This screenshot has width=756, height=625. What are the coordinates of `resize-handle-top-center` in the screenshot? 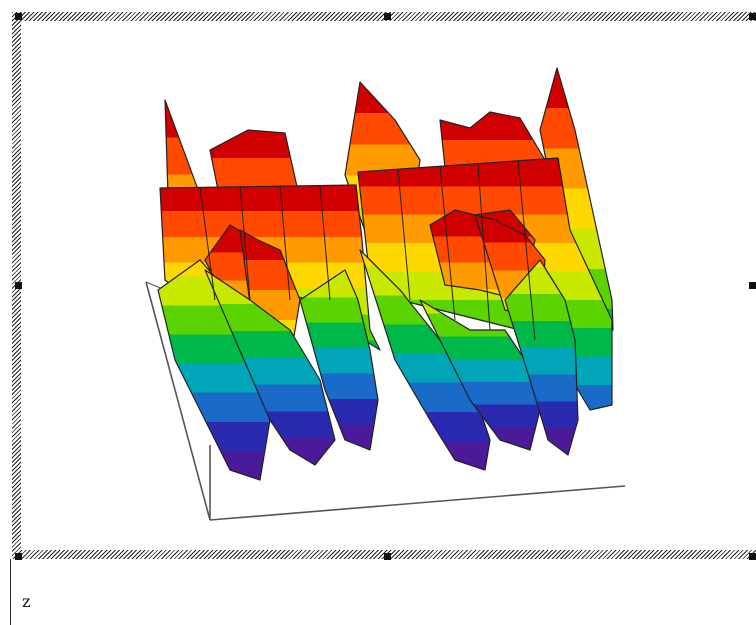 It's located at (387, 16).